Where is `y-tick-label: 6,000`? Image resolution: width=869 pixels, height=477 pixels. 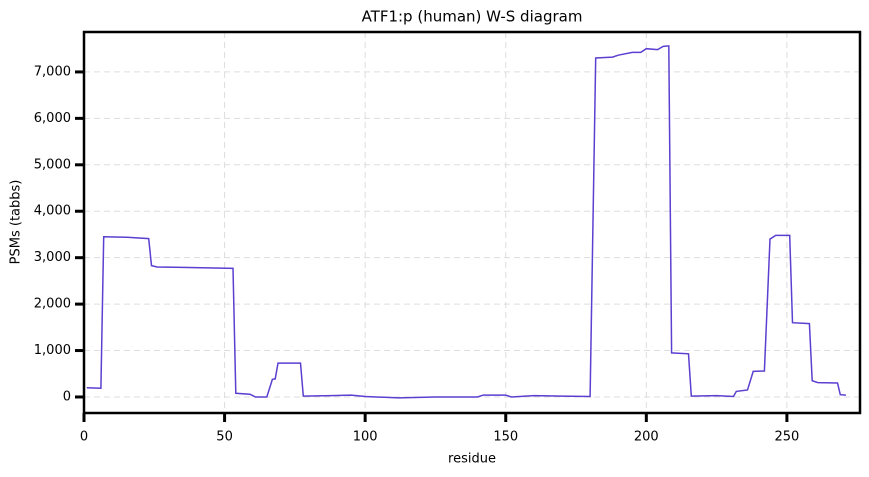
y-tick-label: 6,000 is located at coordinates (52, 118).